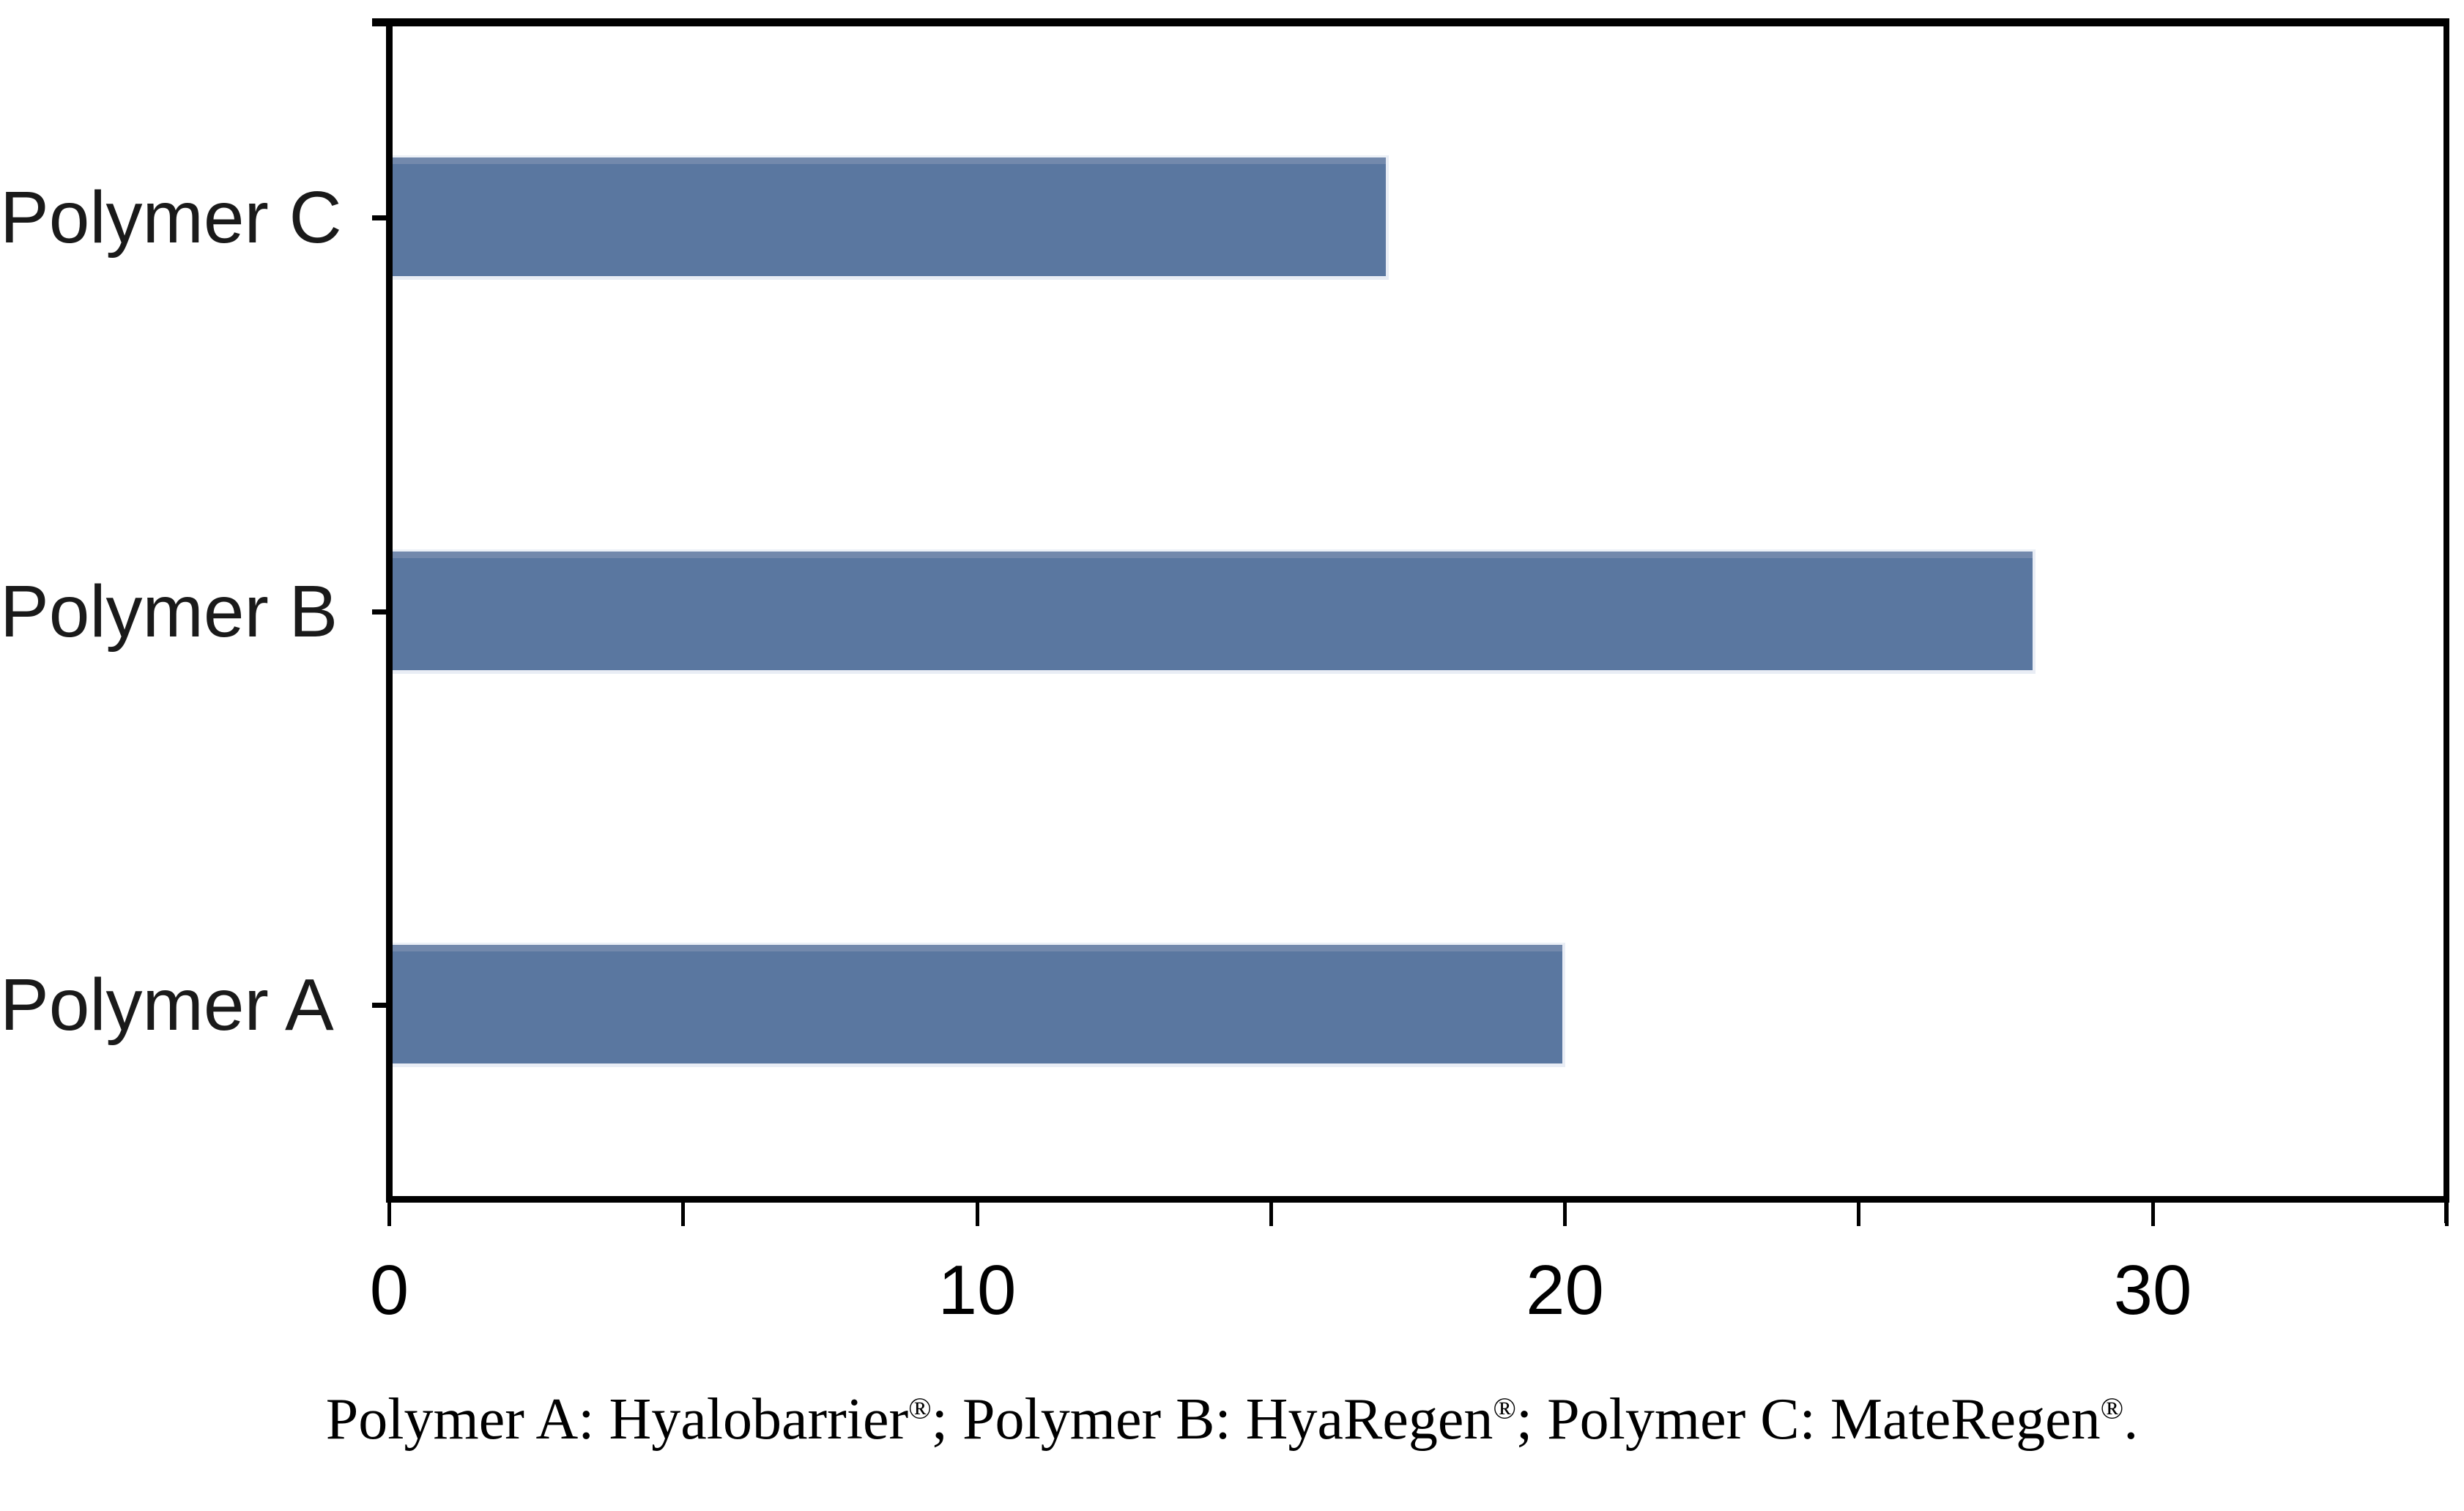 Image resolution: width=2464 pixels, height=1511 pixels. What do you see at coordinates (617, 1419) in the screenshot?
I see `caption-text-segment: Polymer A: Hyalobarrier` at bounding box center [617, 1419].